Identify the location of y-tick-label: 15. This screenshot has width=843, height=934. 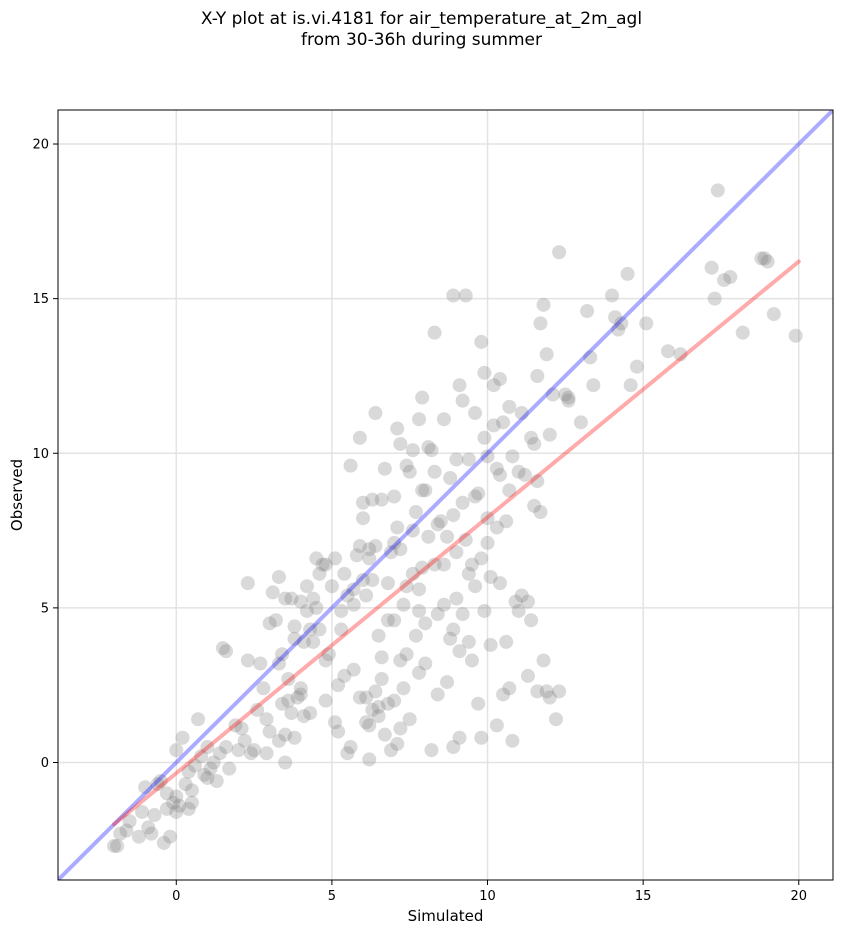
(40, 299).